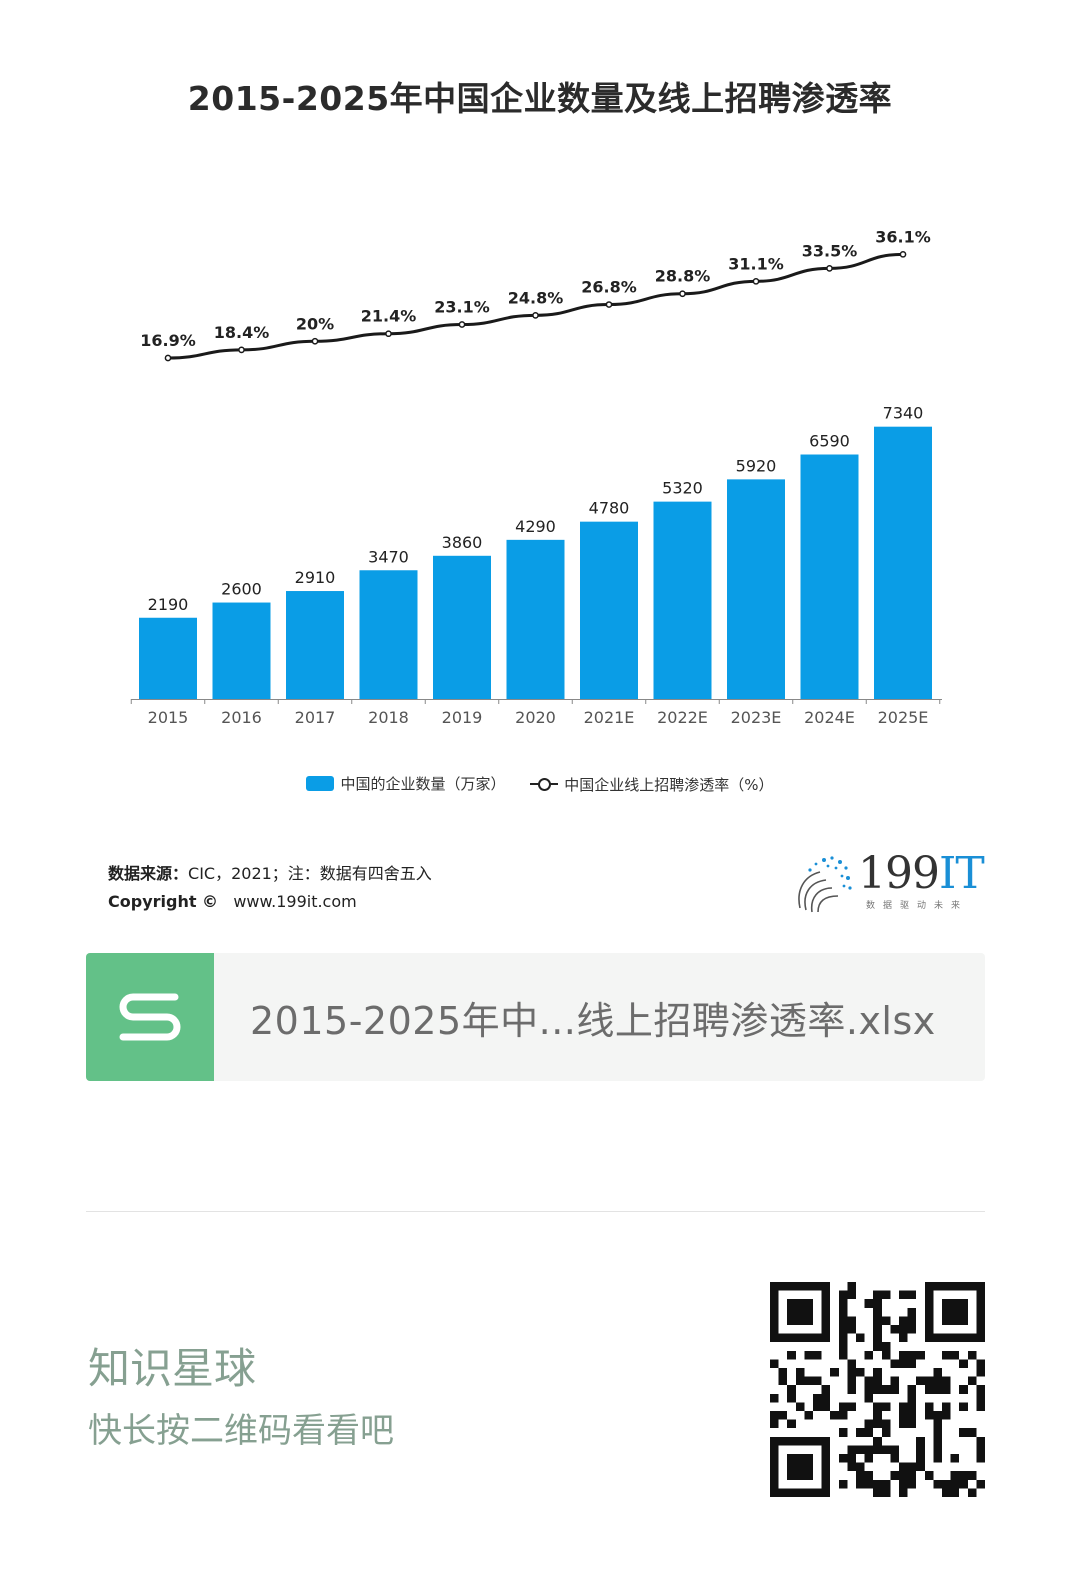 The width and height of the screenshot is (1080, 1583). Describe the element at coordinates (423, 784) in the screenshot. I see `legend-bar-label: 中国的企业数量（万家）` at that location.